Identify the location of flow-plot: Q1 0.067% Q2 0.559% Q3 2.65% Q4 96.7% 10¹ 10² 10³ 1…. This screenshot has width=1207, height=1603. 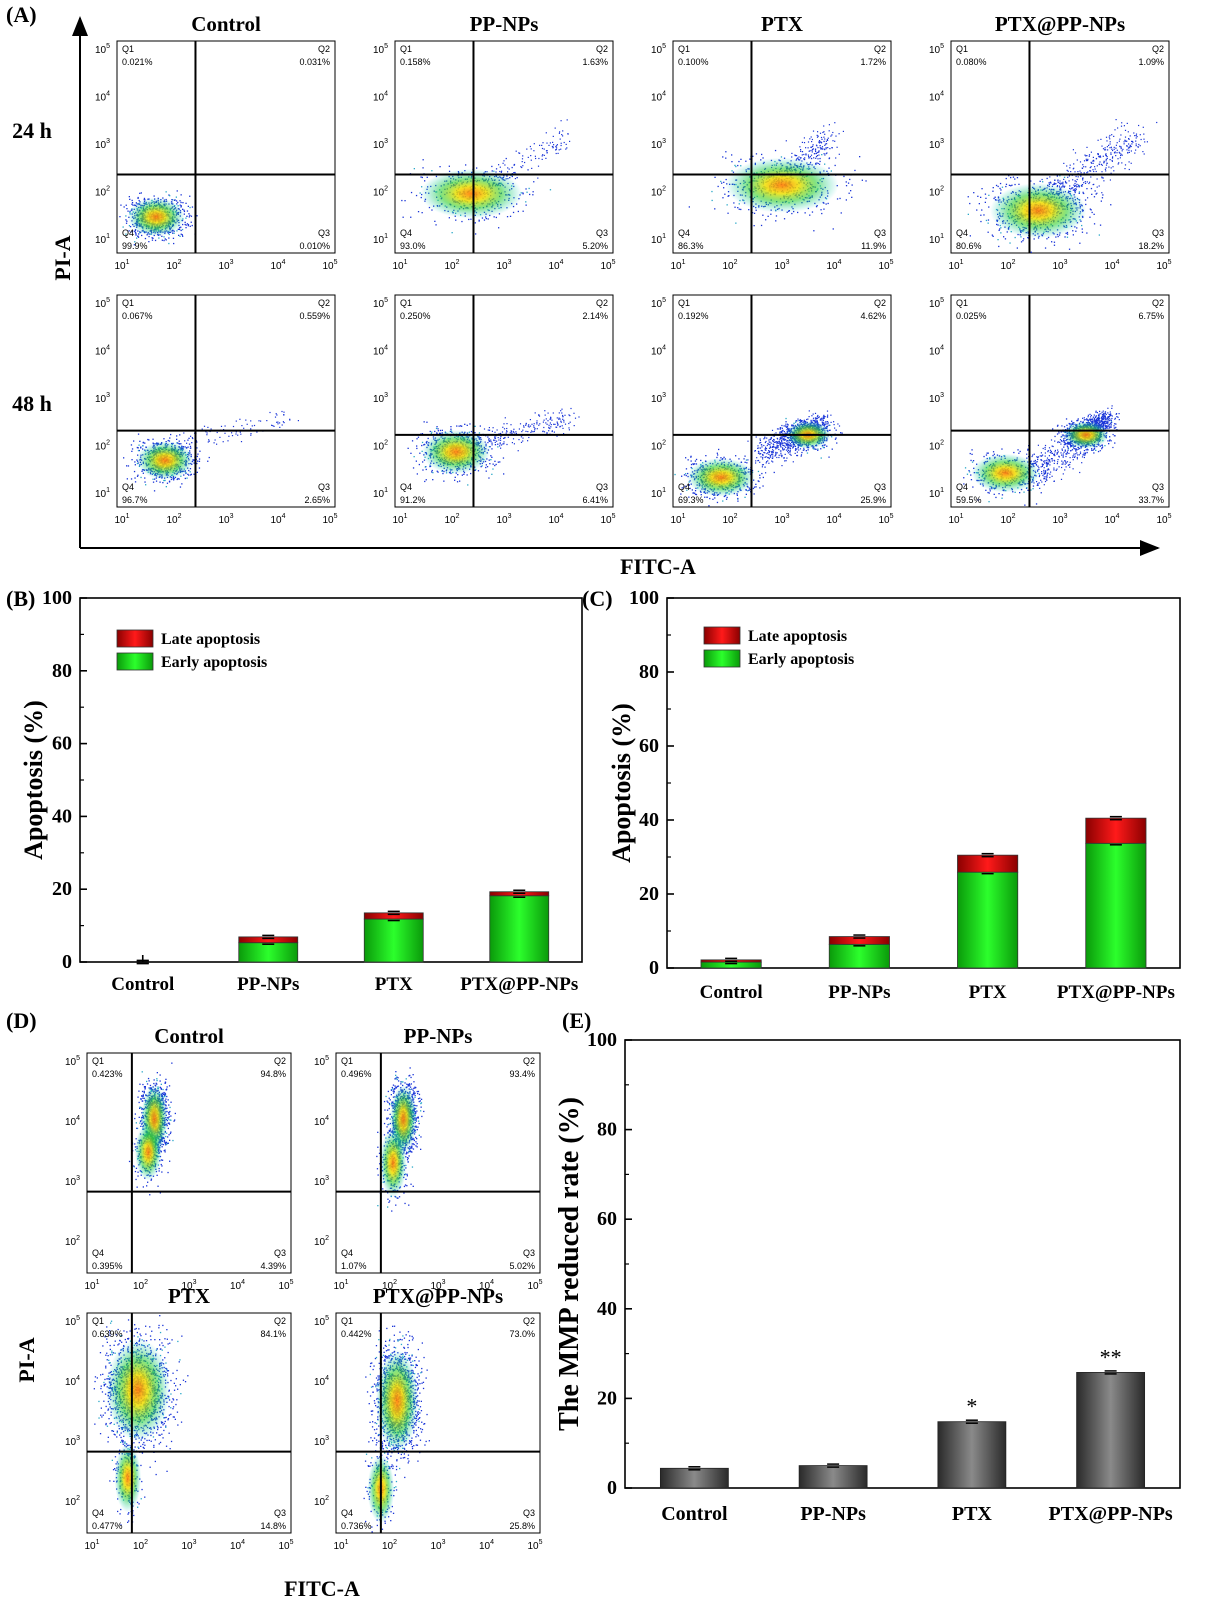
(216, 410).